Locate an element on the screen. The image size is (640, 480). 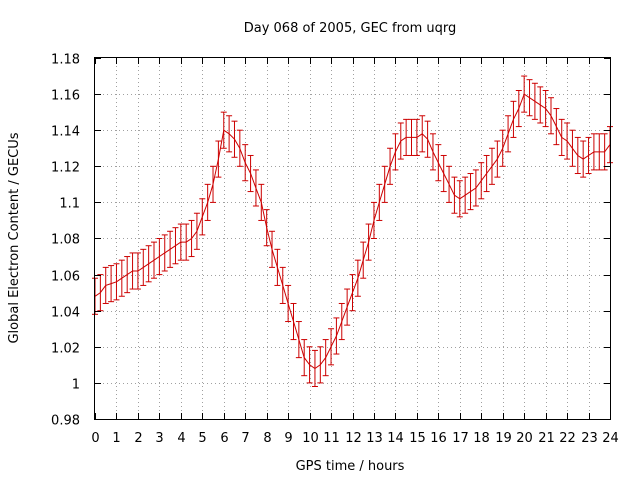
y-tick-label: 0.98 is located at coordinates (65, 421).